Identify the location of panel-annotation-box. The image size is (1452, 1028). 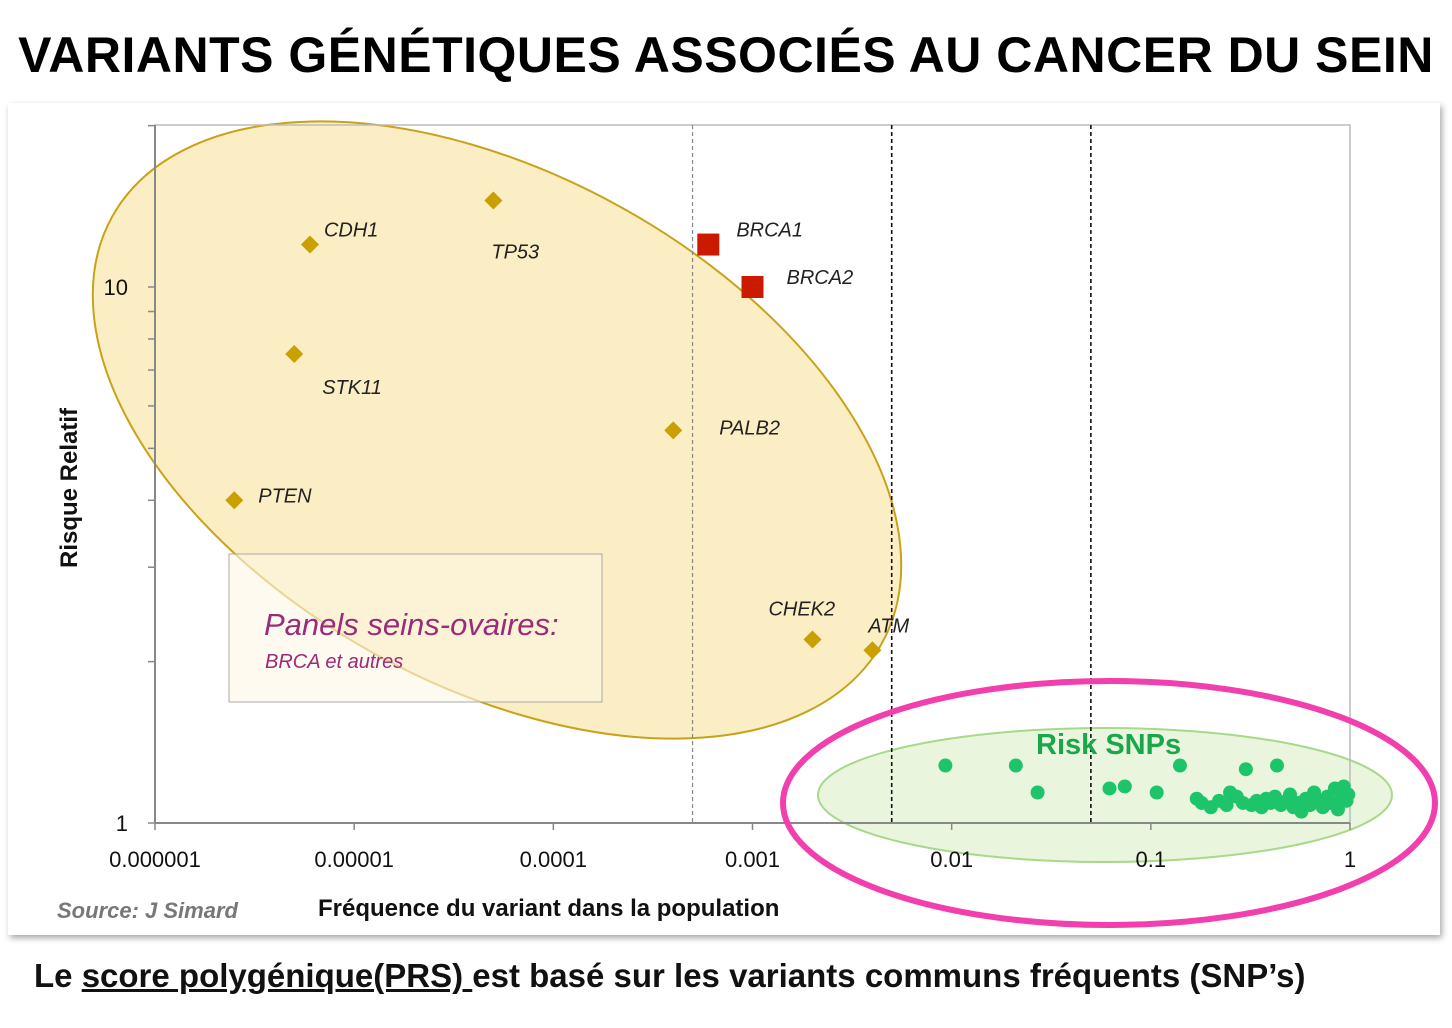
(415, 628).